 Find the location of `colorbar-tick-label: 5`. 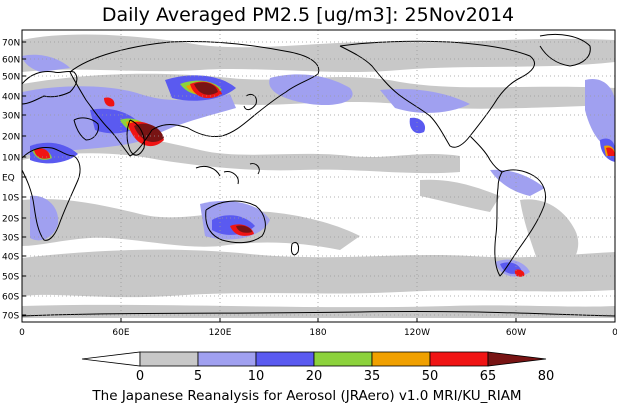

colorbar-tick-label: 5 is located at coordinates (198, 376).